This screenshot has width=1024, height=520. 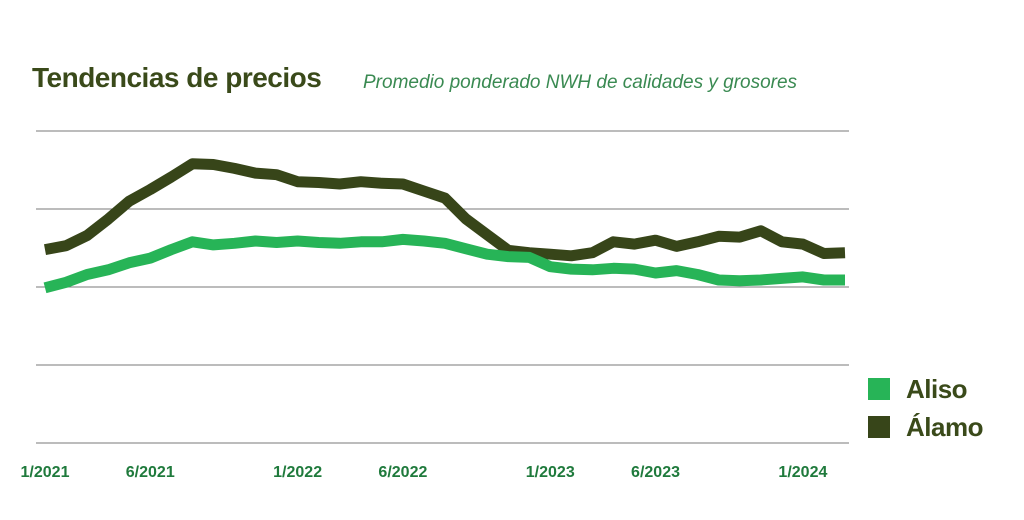 What do you see at coordinates (177, 77) in the screenshot?
I see `chart-title: Tendencias de precios` at bounding box center [177, 77].